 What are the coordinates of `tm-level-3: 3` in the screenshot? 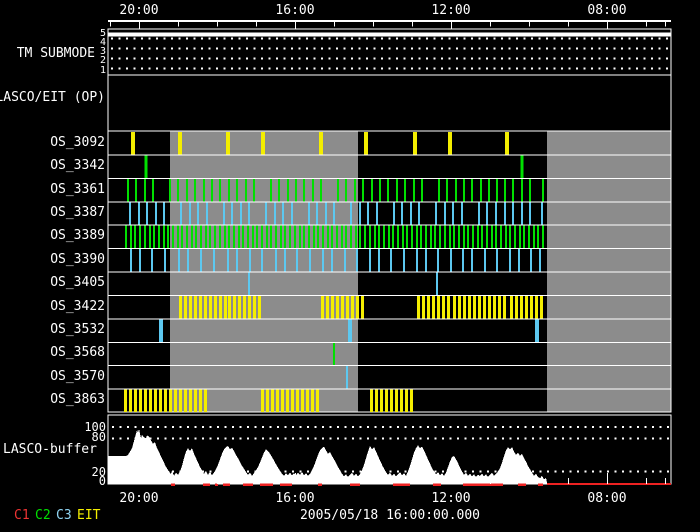 It's located at (102, 51).